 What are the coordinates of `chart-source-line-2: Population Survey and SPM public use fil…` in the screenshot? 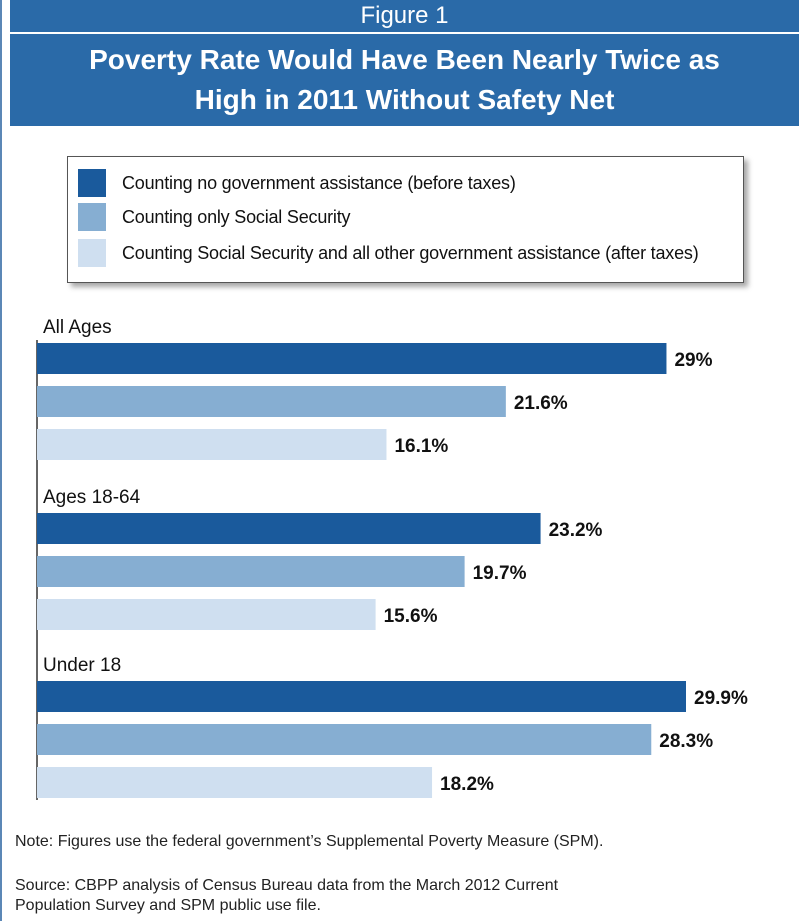 It's located at (168, 905).